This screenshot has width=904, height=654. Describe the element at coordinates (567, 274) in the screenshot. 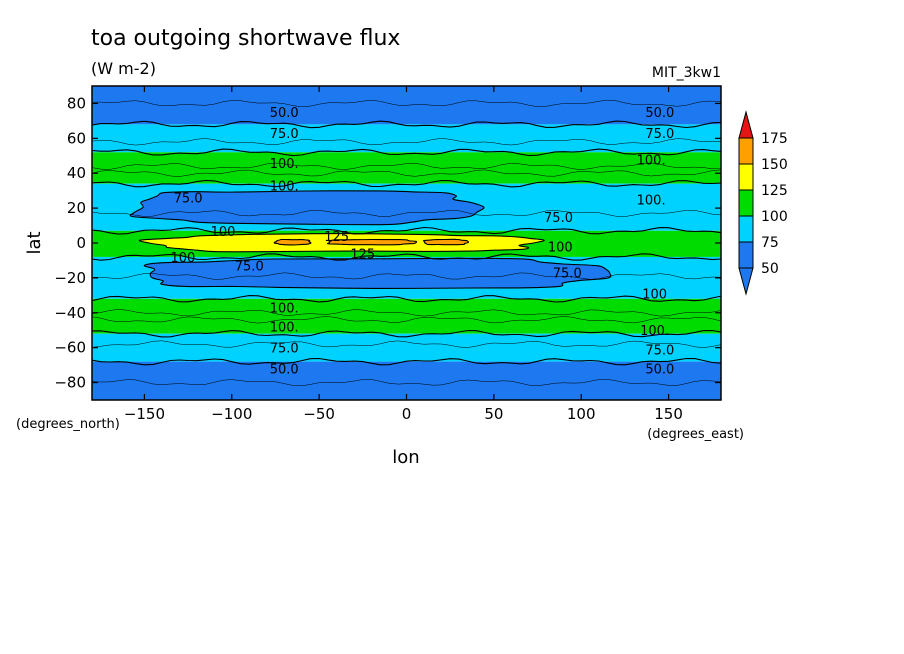

I see `contour-label-16: 75.0` at that location.